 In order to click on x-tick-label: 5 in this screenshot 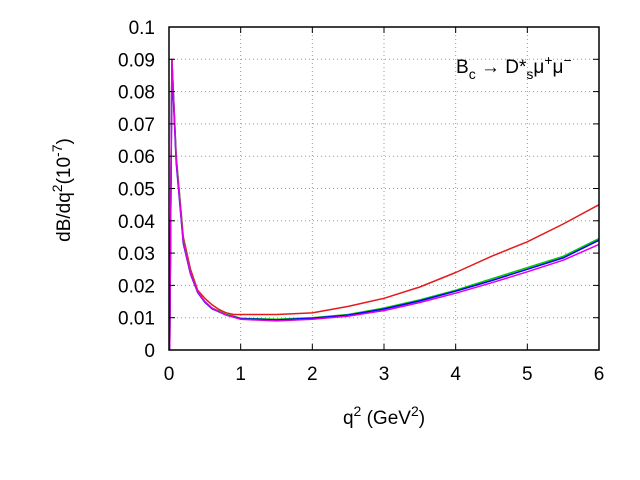, I will do `click(527, 374)`.